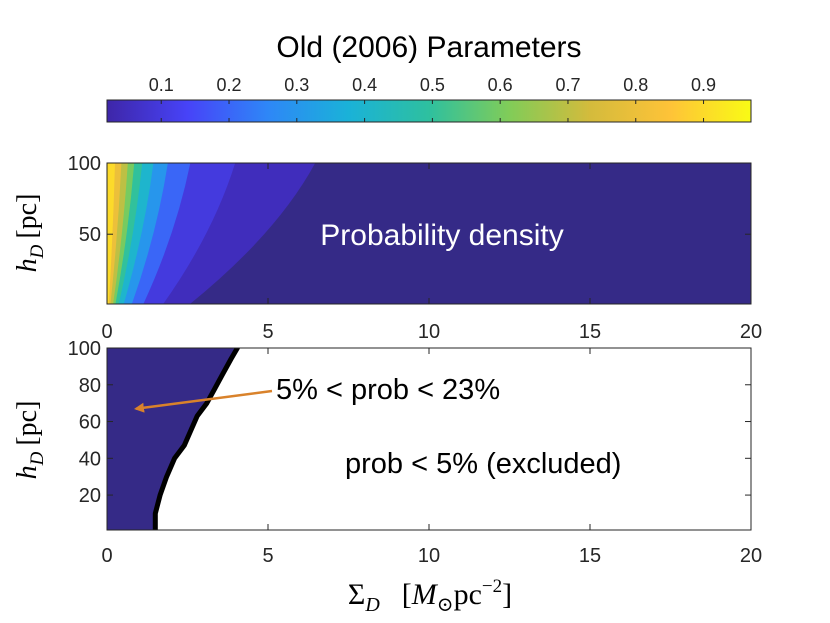  I want to click on top-ylabel: hD[pc], so click(30, 233).